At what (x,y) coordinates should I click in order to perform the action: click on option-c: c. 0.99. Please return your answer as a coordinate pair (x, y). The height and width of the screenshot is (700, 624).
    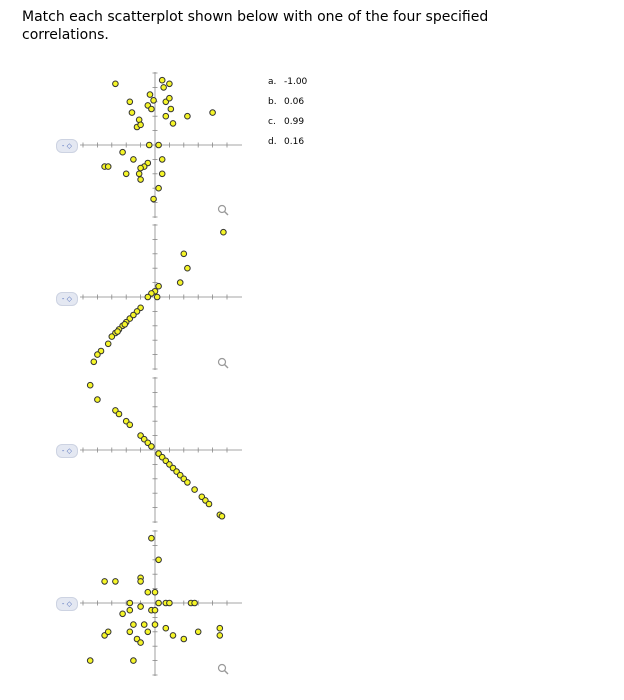
    Looking at the image, I should click on (287, 126).